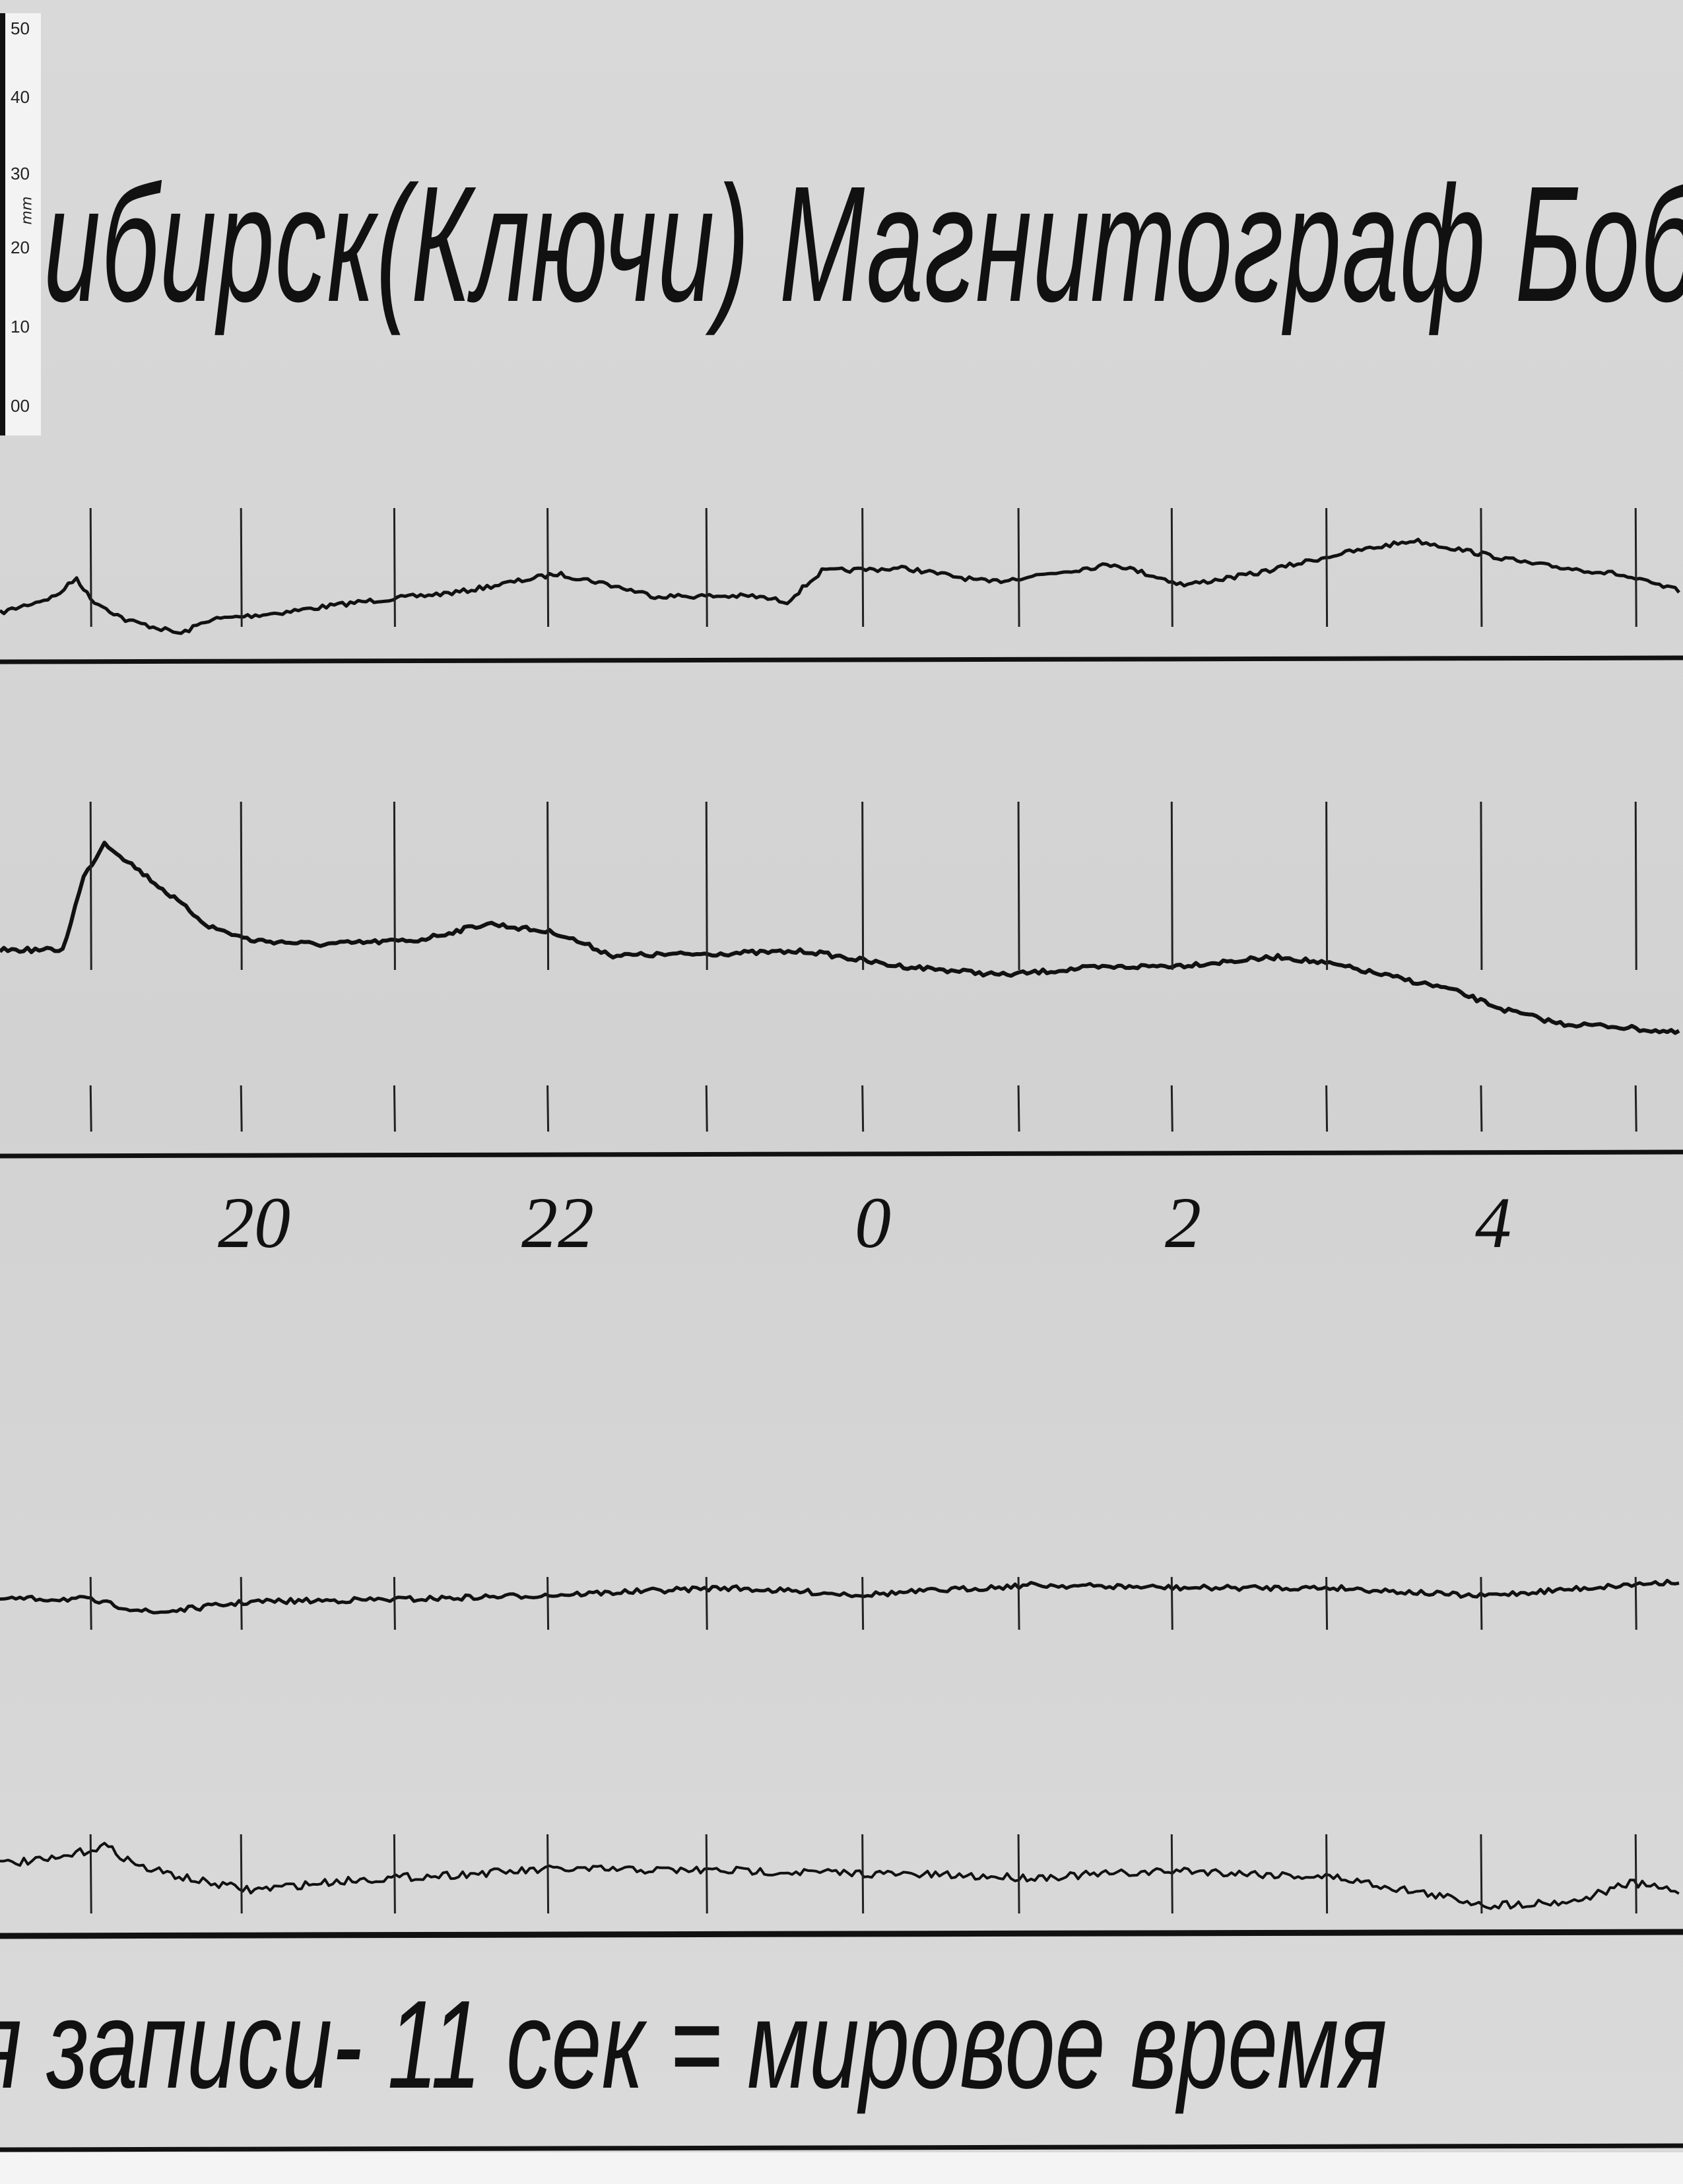 This screenshot has height=2184, width=1683. What do you see at coordinates (20, 97) in the screenshot?
I see `ruler-label: 40` at bounding box center [20, 97].